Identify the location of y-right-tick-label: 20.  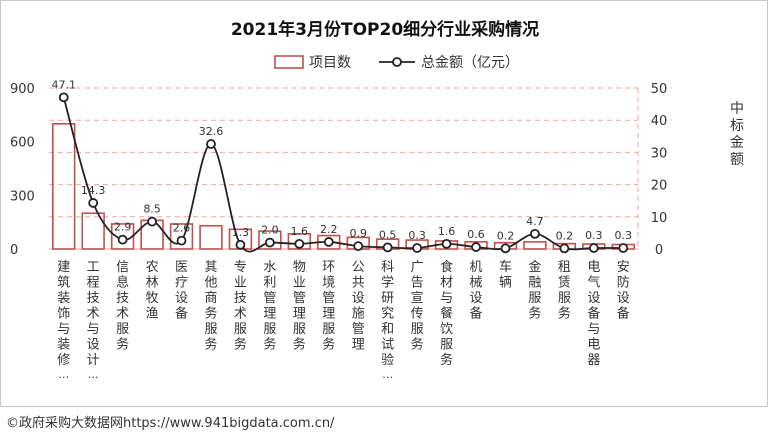
(659, 186).